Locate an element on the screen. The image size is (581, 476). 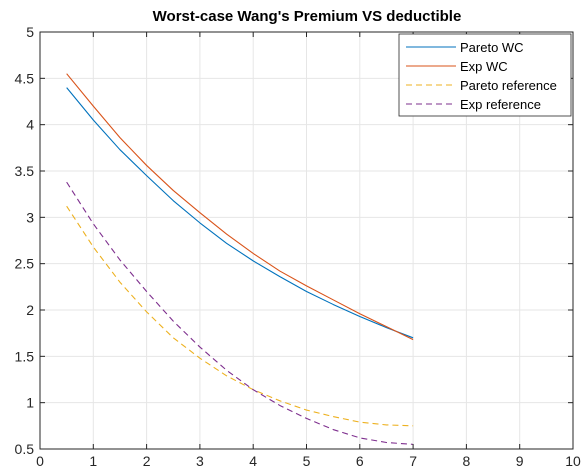
legend-label-4: Exp reference is located at coordinates (500, 104).